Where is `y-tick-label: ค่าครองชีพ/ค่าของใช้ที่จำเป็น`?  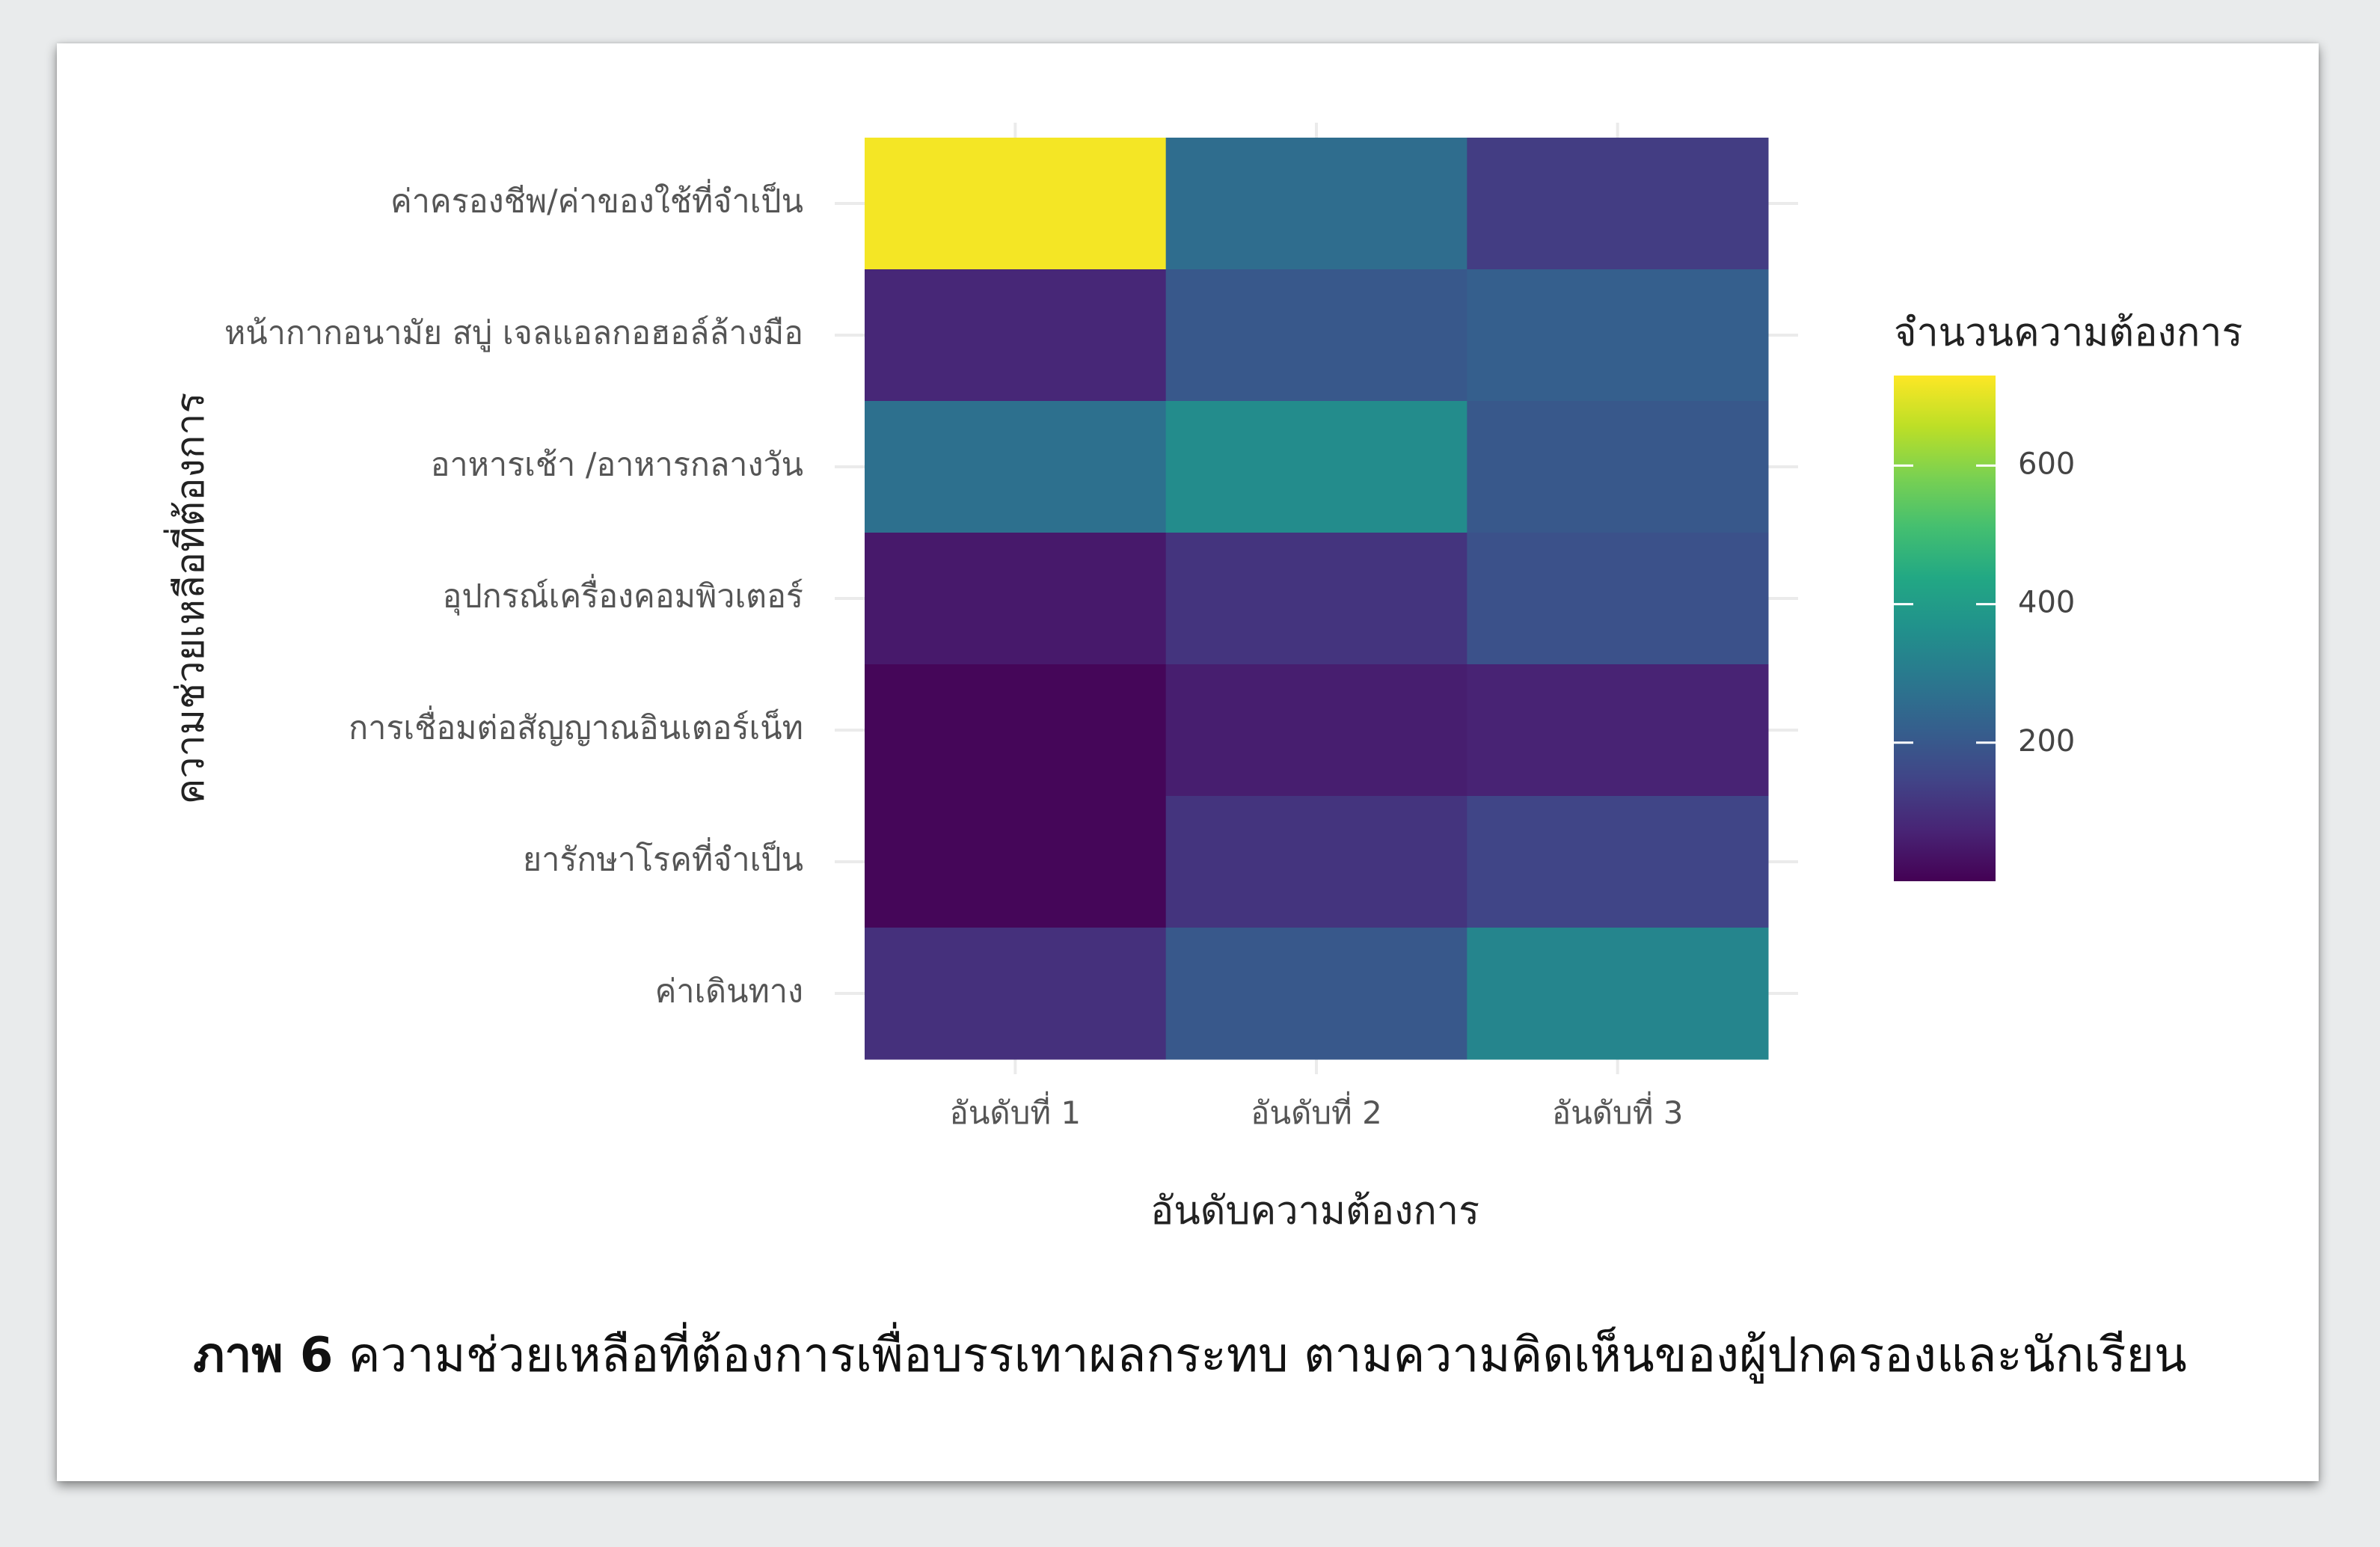 y-tick-label: ค่าครองชีพ/ค่าของใช้ที่จำเป็น is located at coordinates (596, 200).